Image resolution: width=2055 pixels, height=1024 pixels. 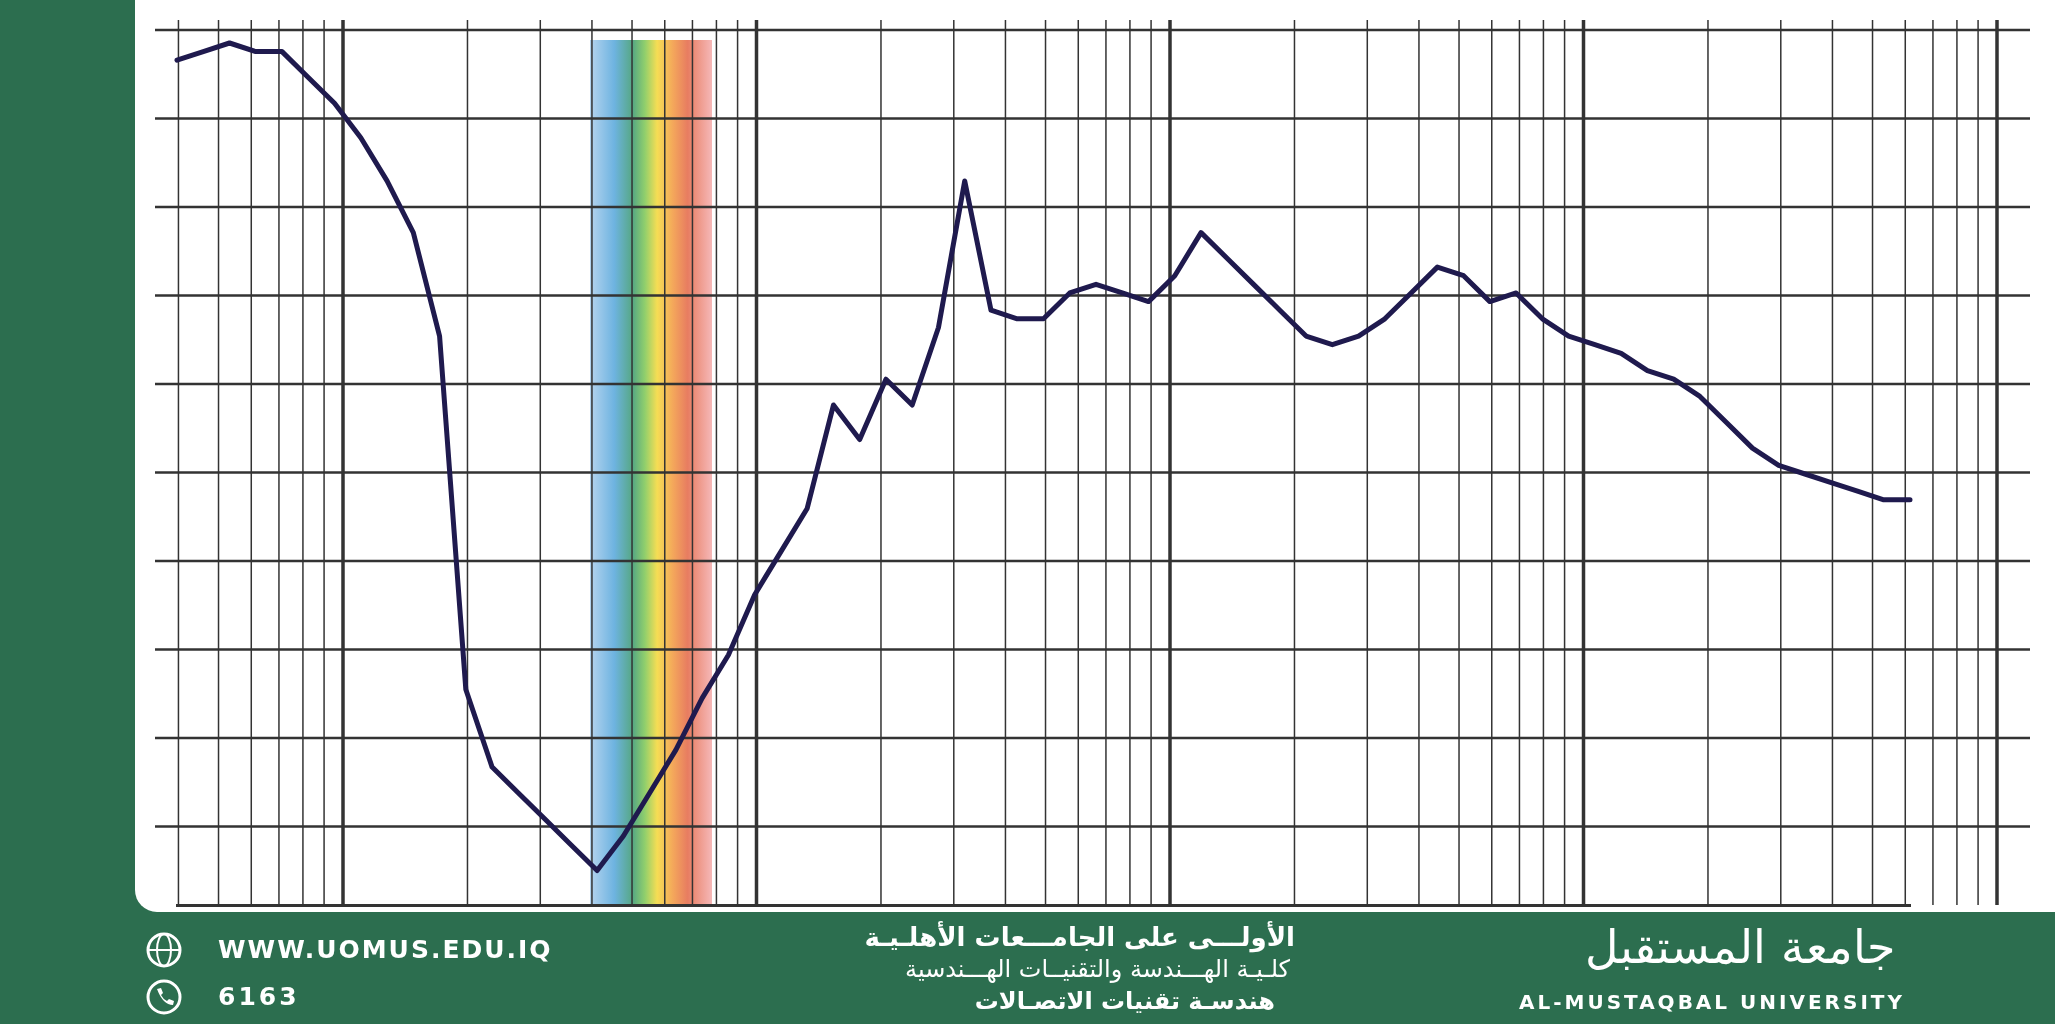 What do you see at coordinates (259, 996) in the screenshot?
I see `text: 6163` at bounding box center [259, 996].